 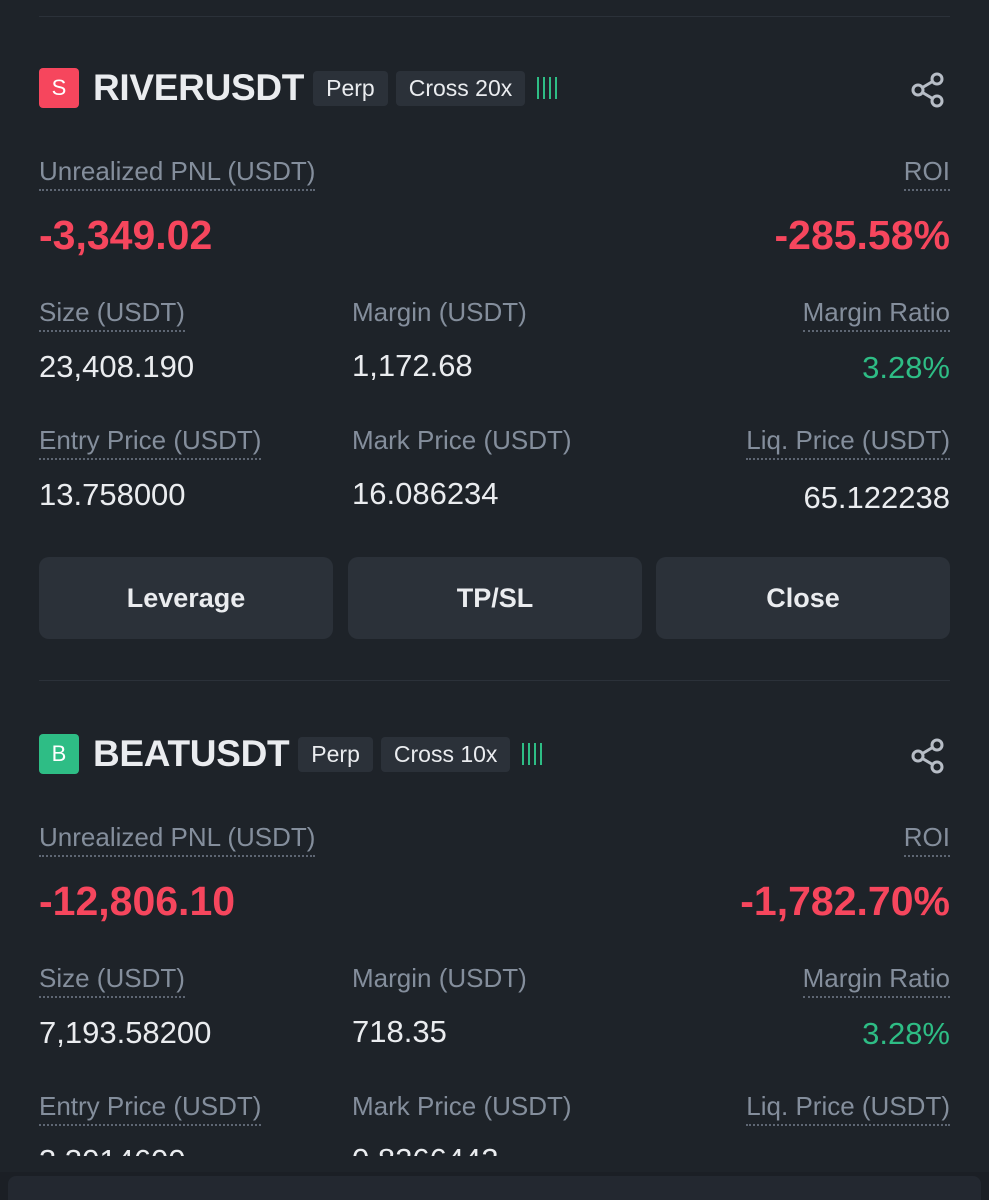 I want to click on margin-mode-tag: Cross 20x, so click(x=460, y=88).